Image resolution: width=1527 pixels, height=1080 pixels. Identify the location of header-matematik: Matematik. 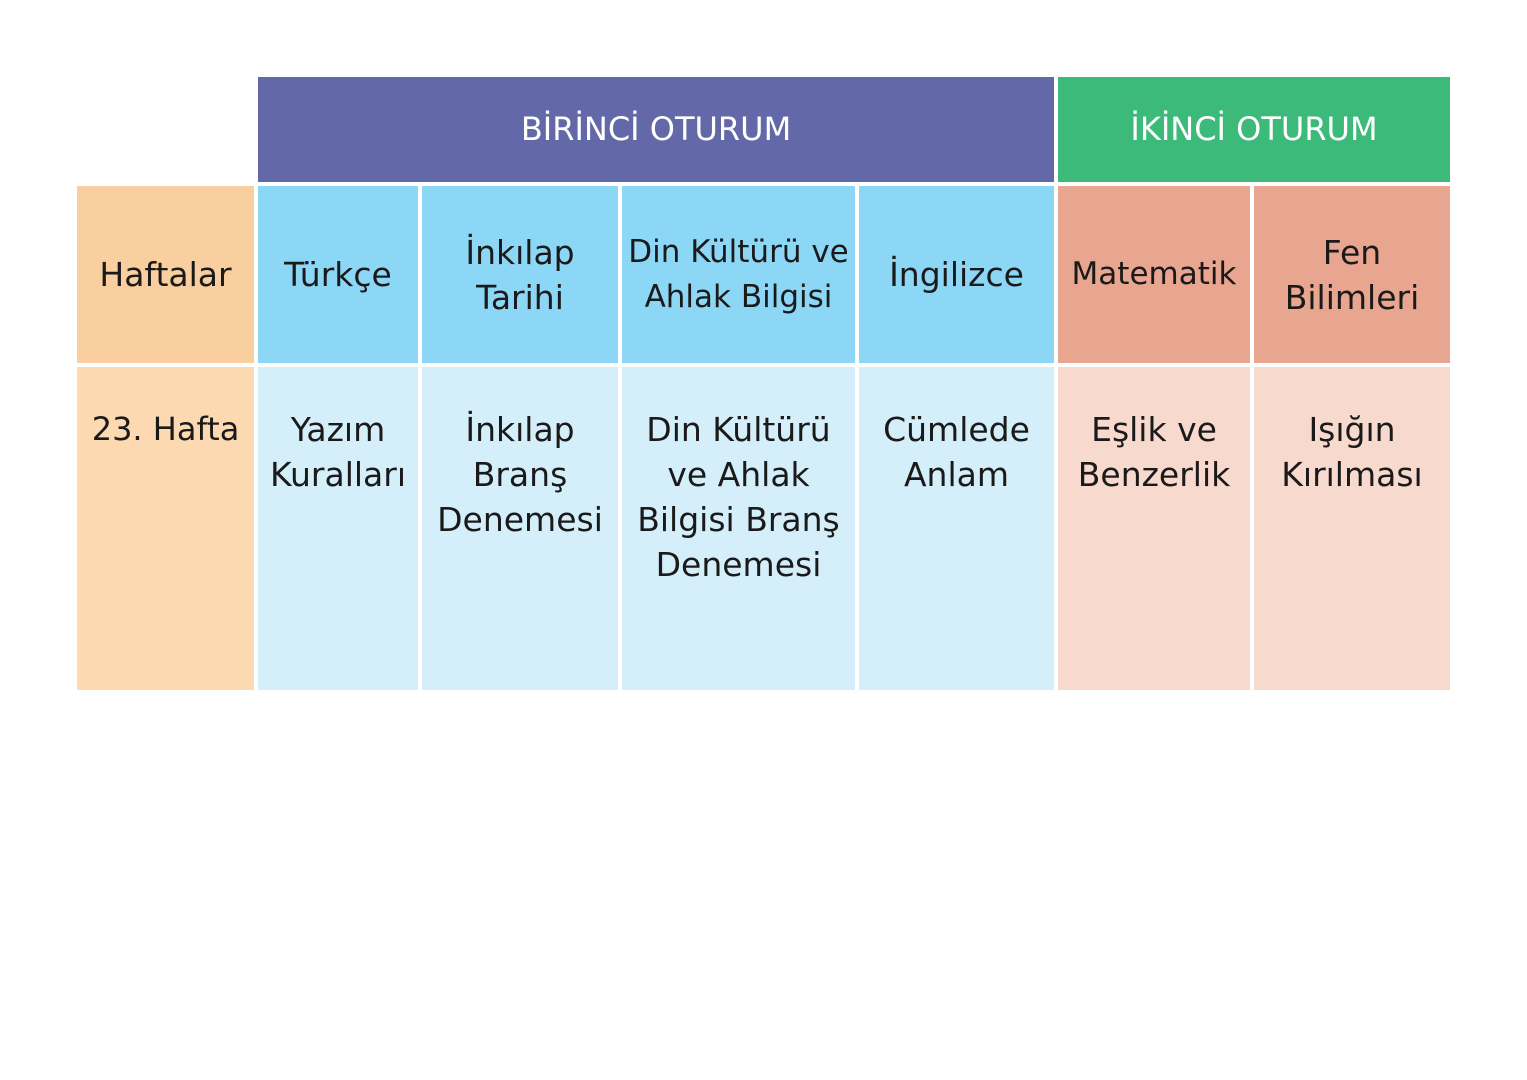
(1154, 274).